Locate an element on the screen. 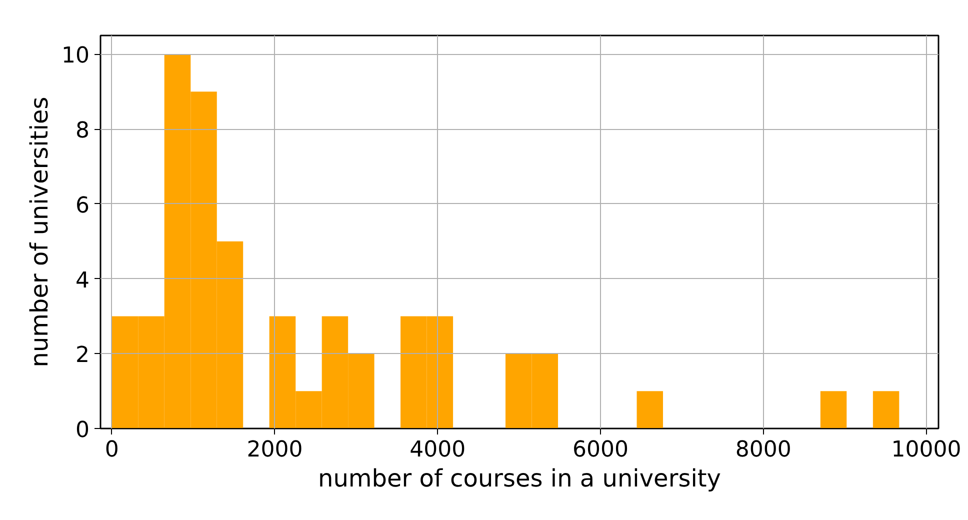 Image resolution: width=968 pixels, height=520 pixels. x-tick-label: 10000 is located at coordinates (926, 450).